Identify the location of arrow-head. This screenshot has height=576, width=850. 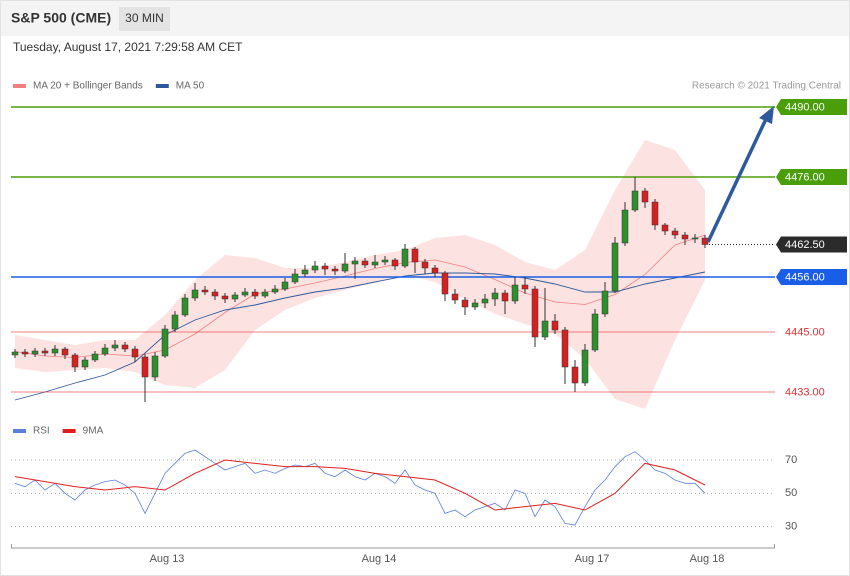
(766, 115).